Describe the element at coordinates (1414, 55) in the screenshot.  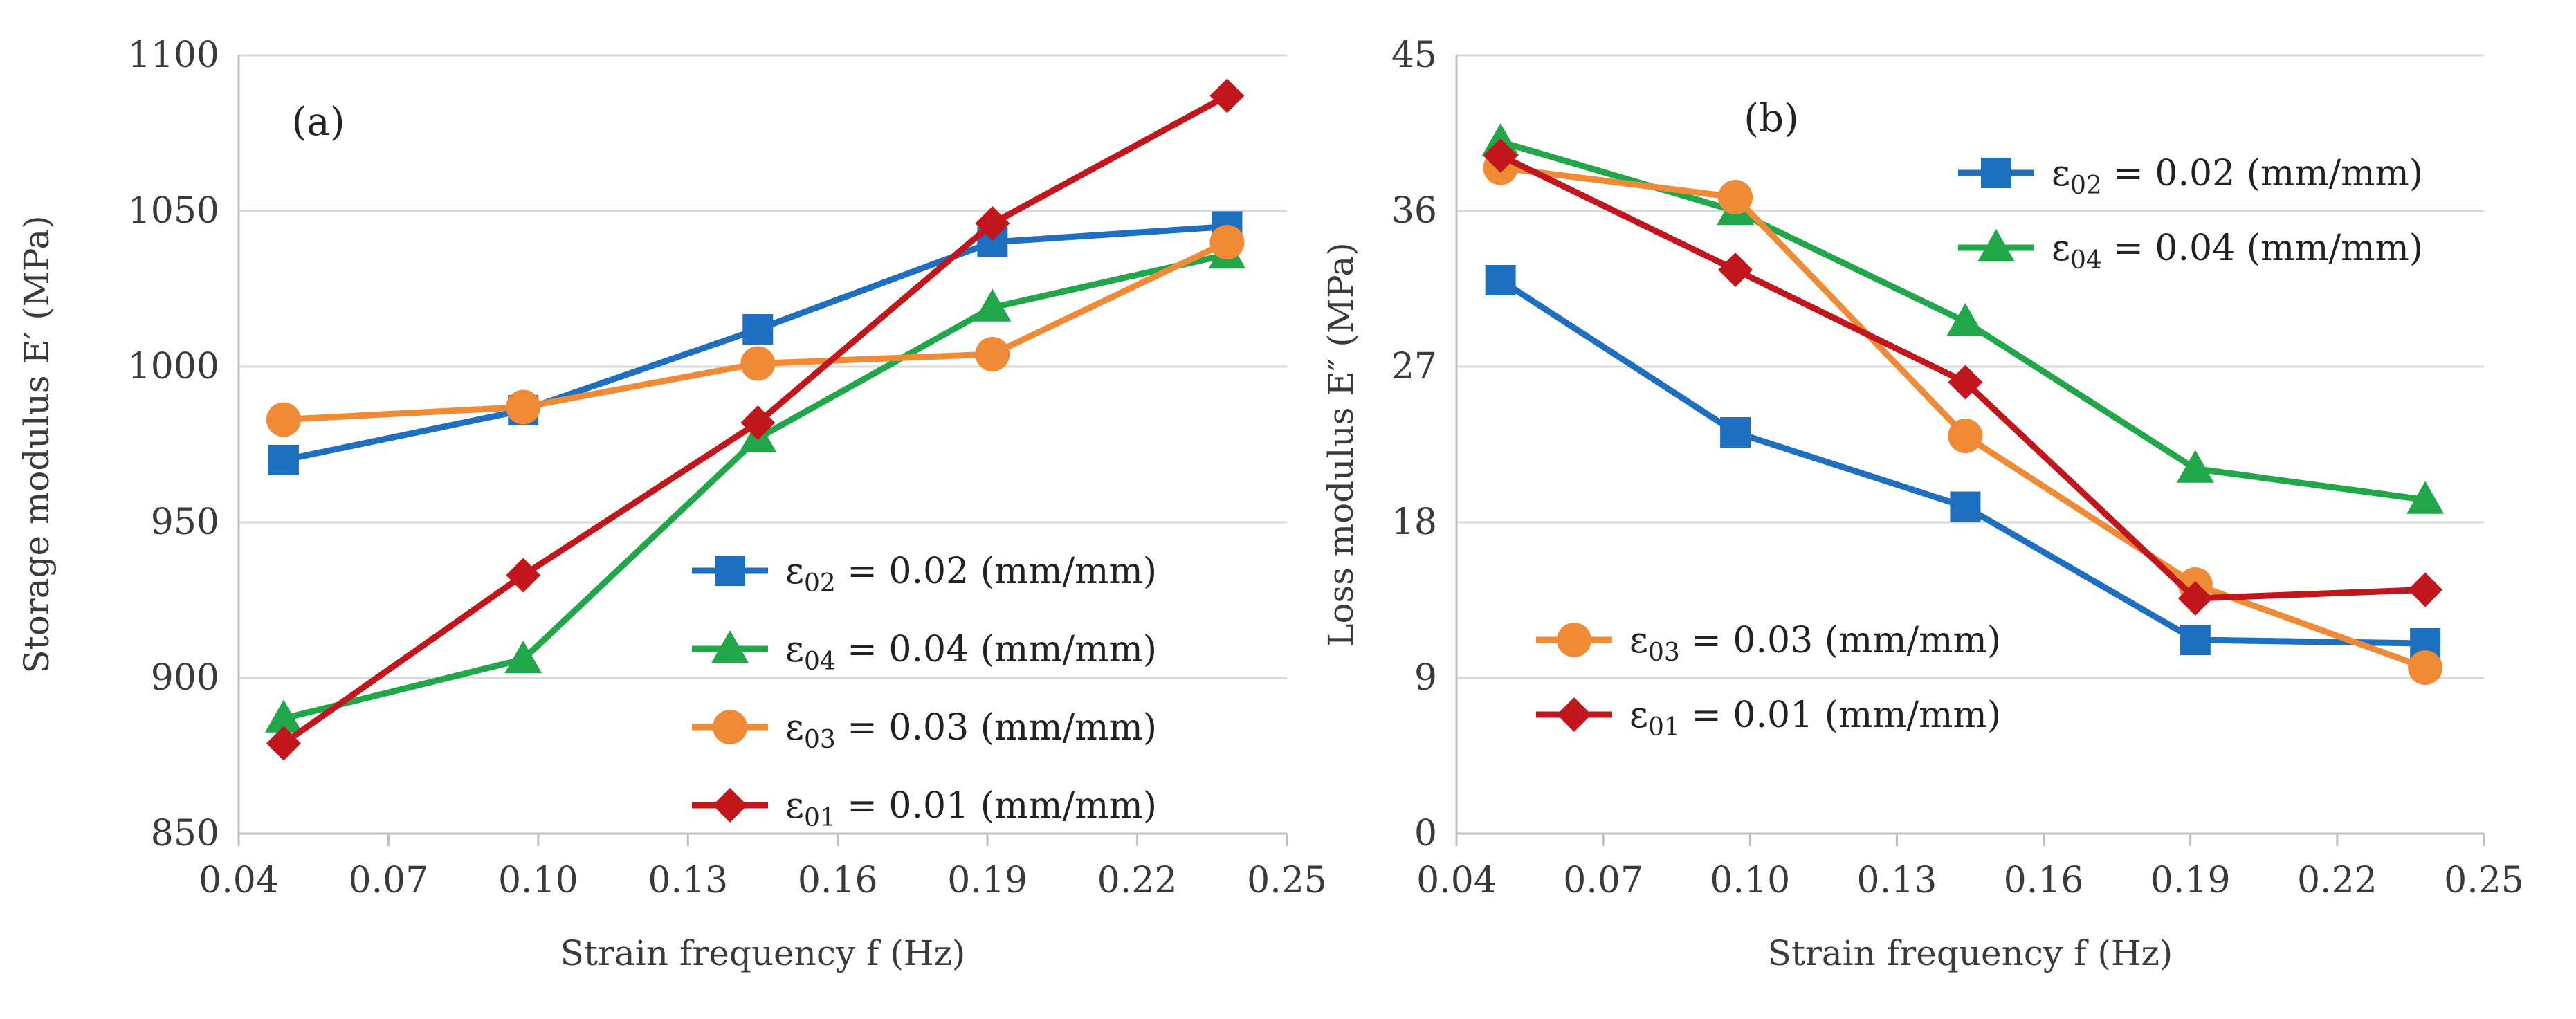
I see `y-tick-label: 45` at that location.